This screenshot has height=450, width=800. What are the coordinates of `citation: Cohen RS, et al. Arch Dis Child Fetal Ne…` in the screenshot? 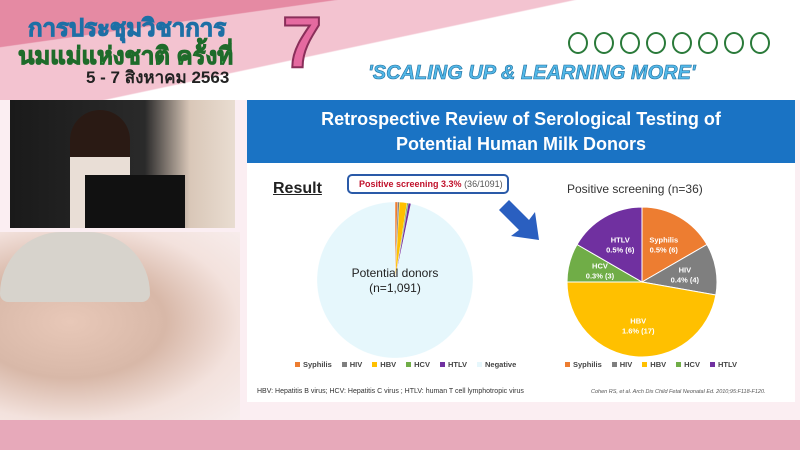 It's located at (678, 392).